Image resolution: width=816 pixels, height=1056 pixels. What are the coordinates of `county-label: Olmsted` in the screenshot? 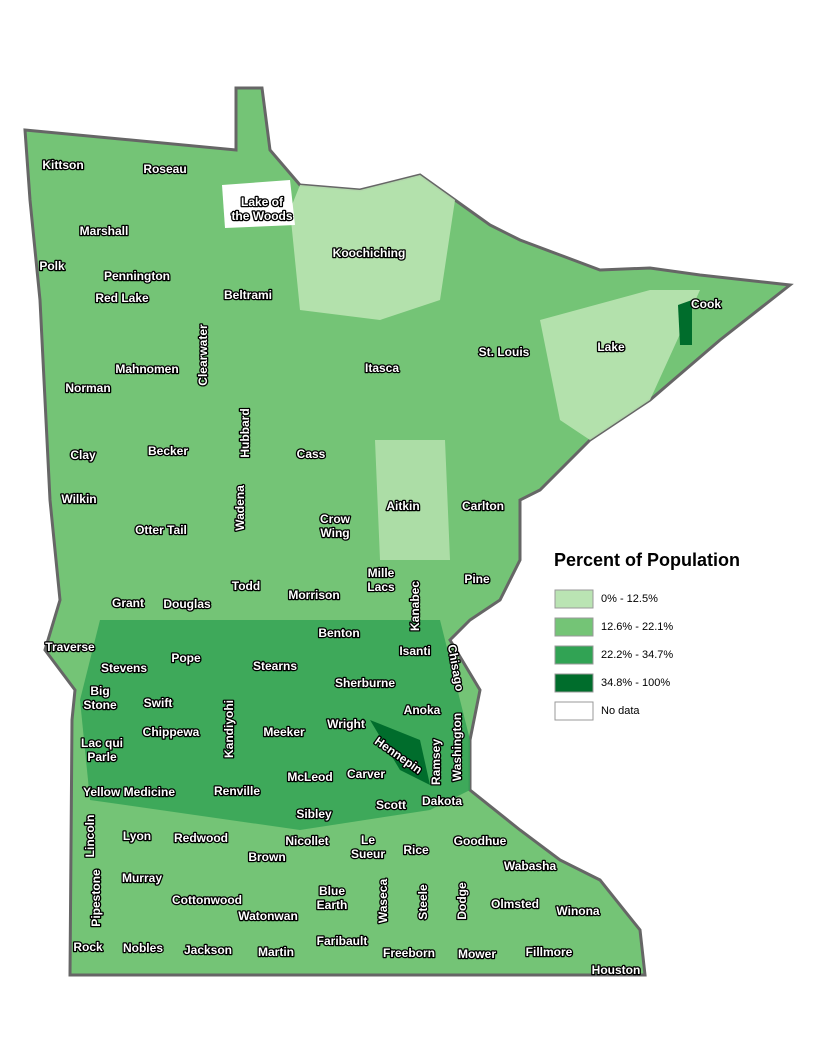 It's located at (515, 904).